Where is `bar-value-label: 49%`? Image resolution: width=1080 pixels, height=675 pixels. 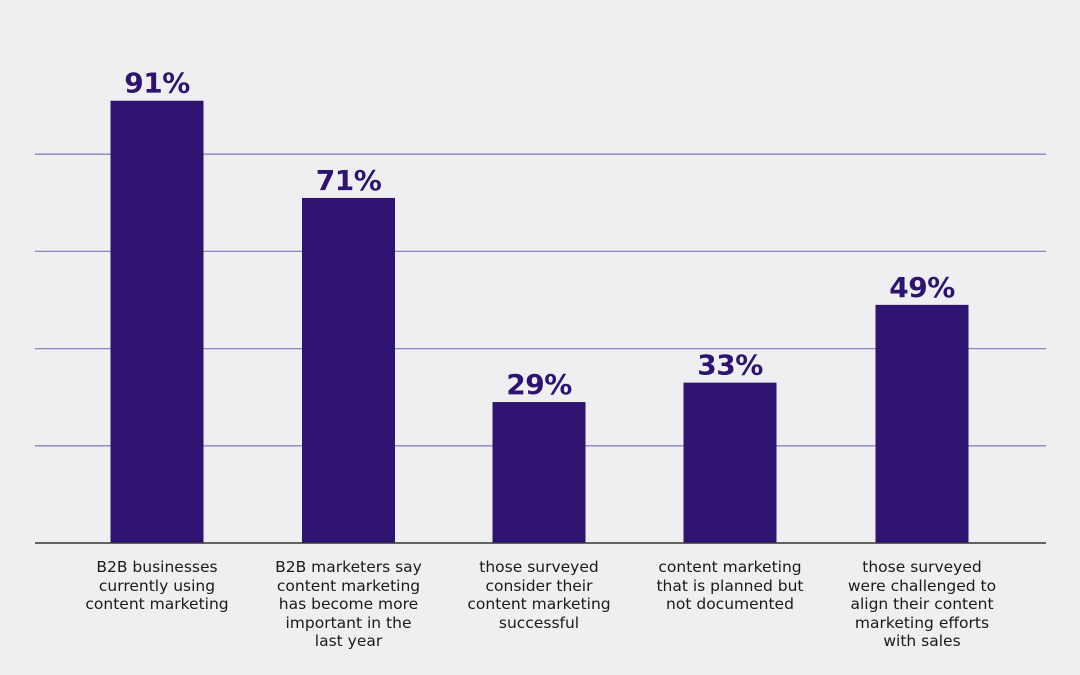 bar-value-label: 49% is located at coordinates (922, 287).